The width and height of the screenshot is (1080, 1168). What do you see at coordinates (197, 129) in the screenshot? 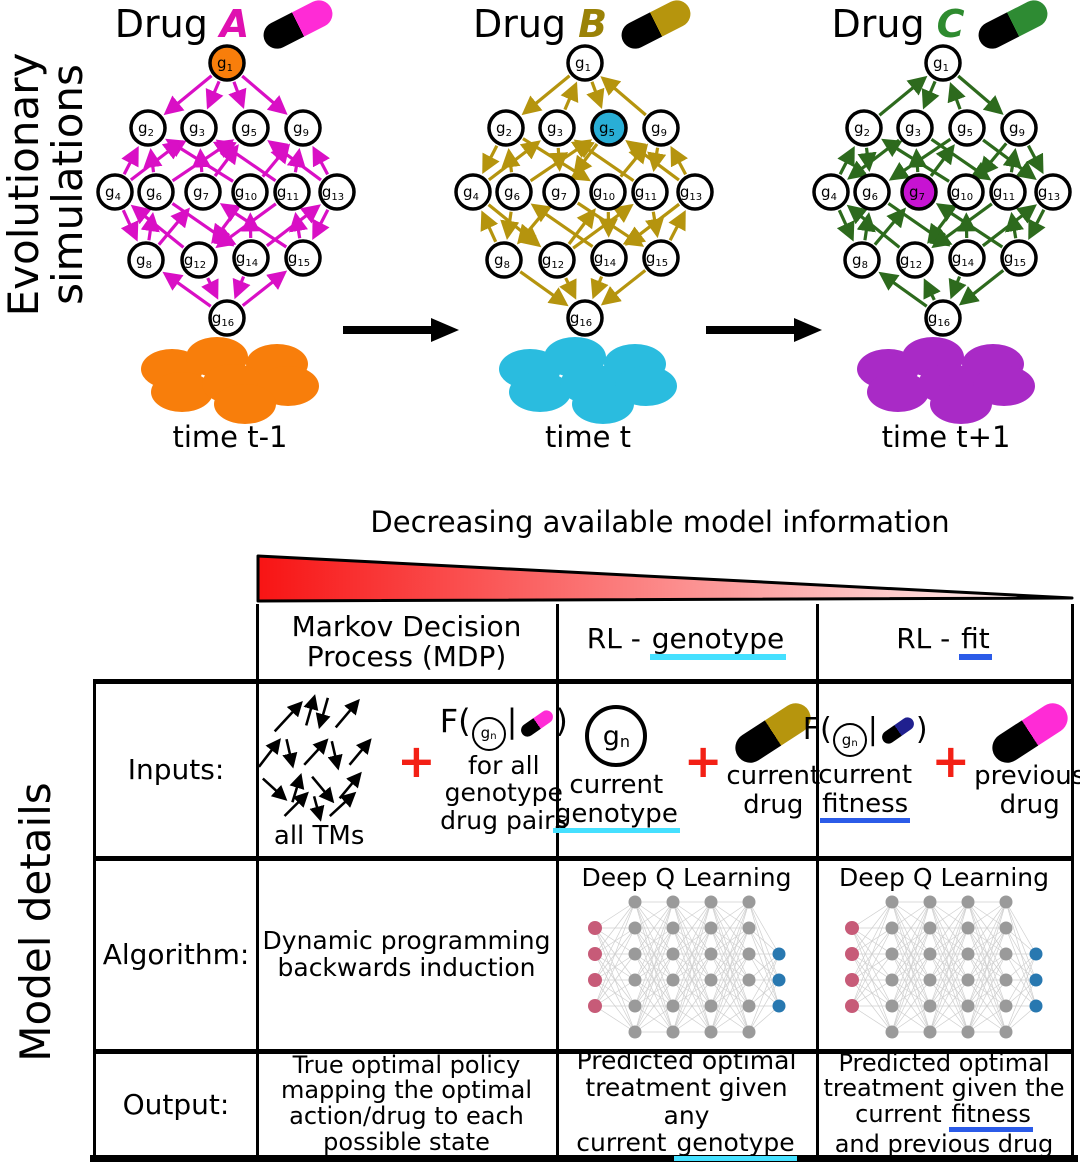
I see `genotype-node-label: g3` at bounding box center [197, 129].